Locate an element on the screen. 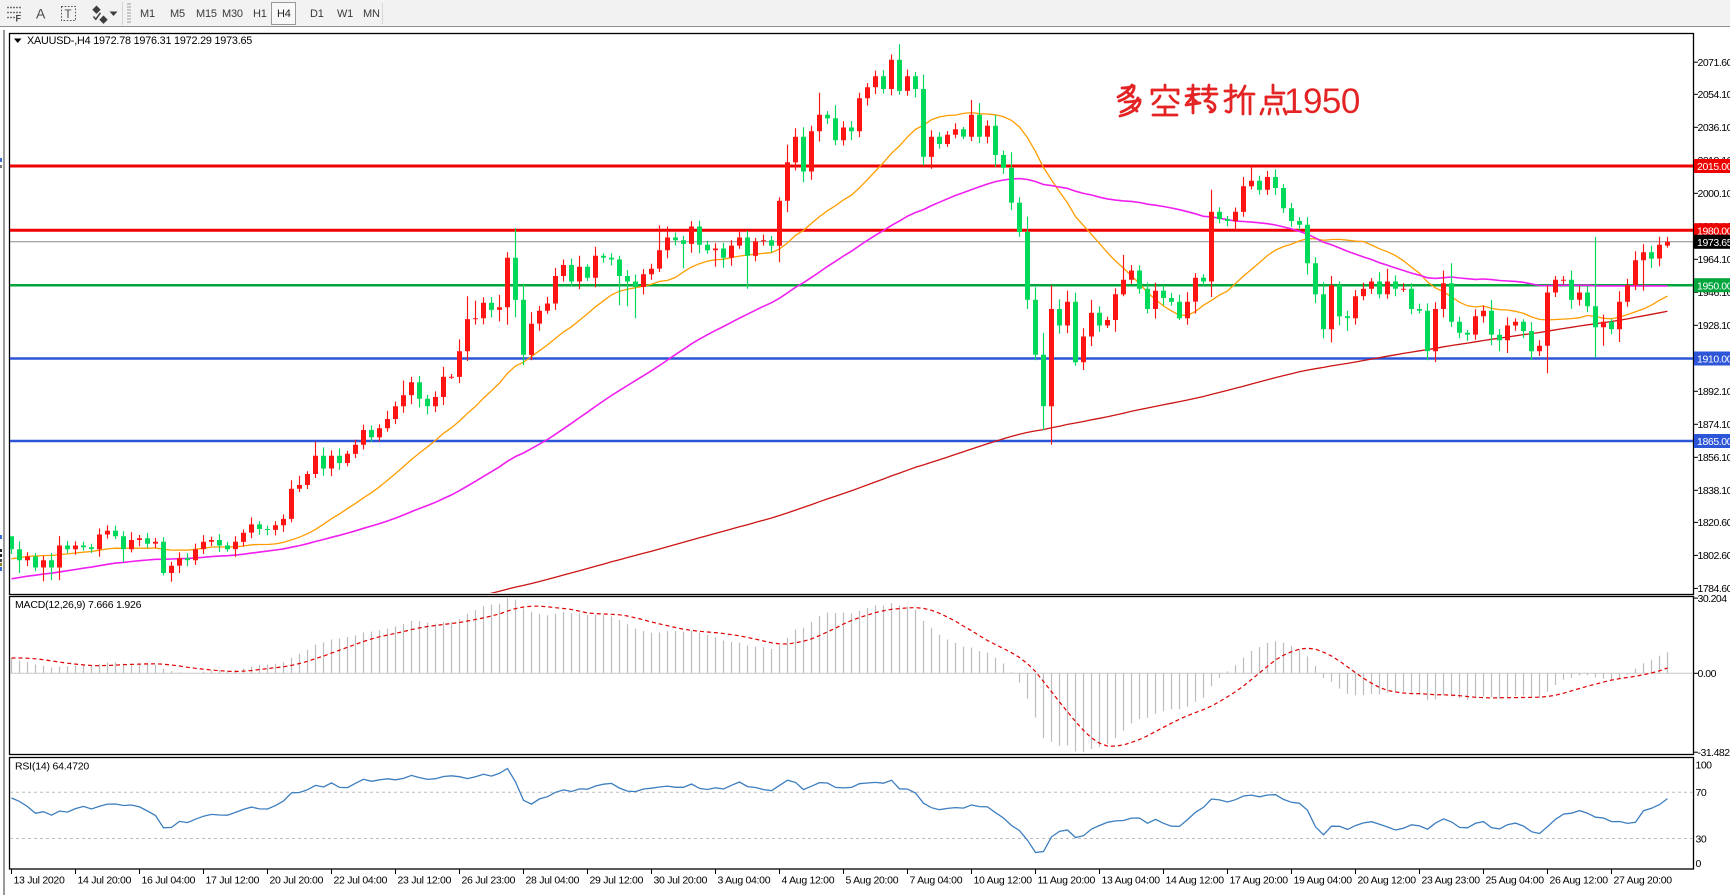 The width and height of the screenshot is (1730, 895). svg-text: 30 Jul 20:00 is located at coordinates (681, 881).